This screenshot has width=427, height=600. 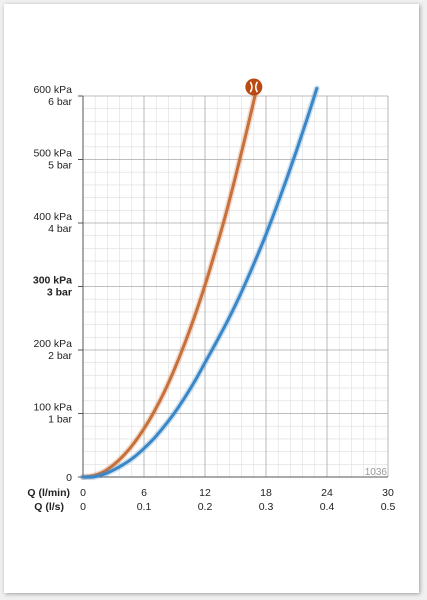 What do you see at coordinates (52, 281) in the screenshot?
I see `y-tick-label-kpa: 300 kPa` at bounding box center [52, 281].